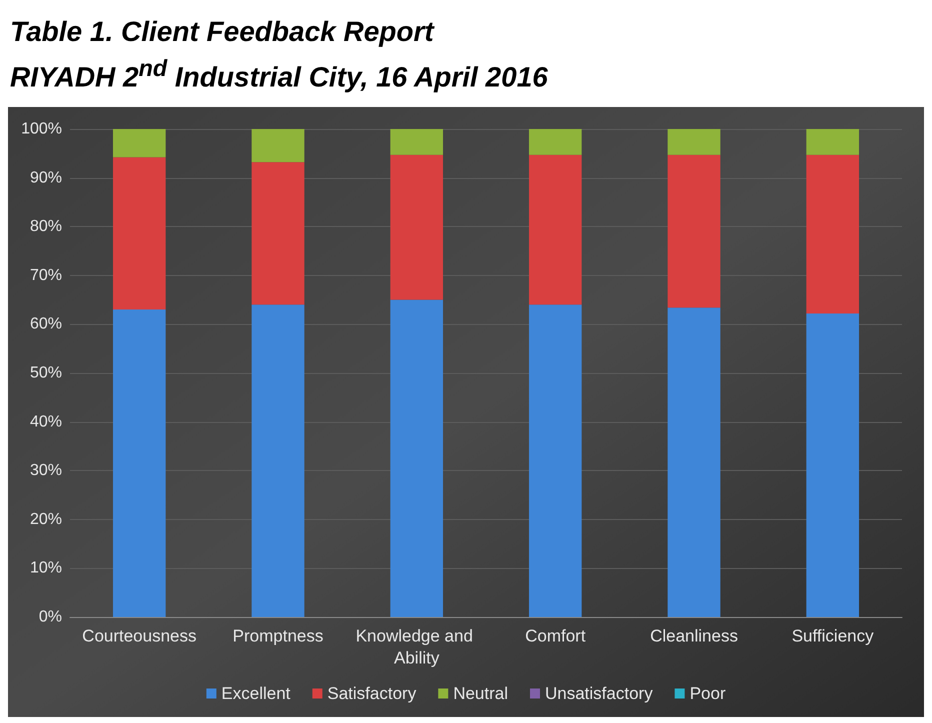 This screenshot has width=932, height=723. What do you see at coordinates (46, 422) in the screenshot?
I see `y-tick-label: 40%` at bounding box center [46, 422].